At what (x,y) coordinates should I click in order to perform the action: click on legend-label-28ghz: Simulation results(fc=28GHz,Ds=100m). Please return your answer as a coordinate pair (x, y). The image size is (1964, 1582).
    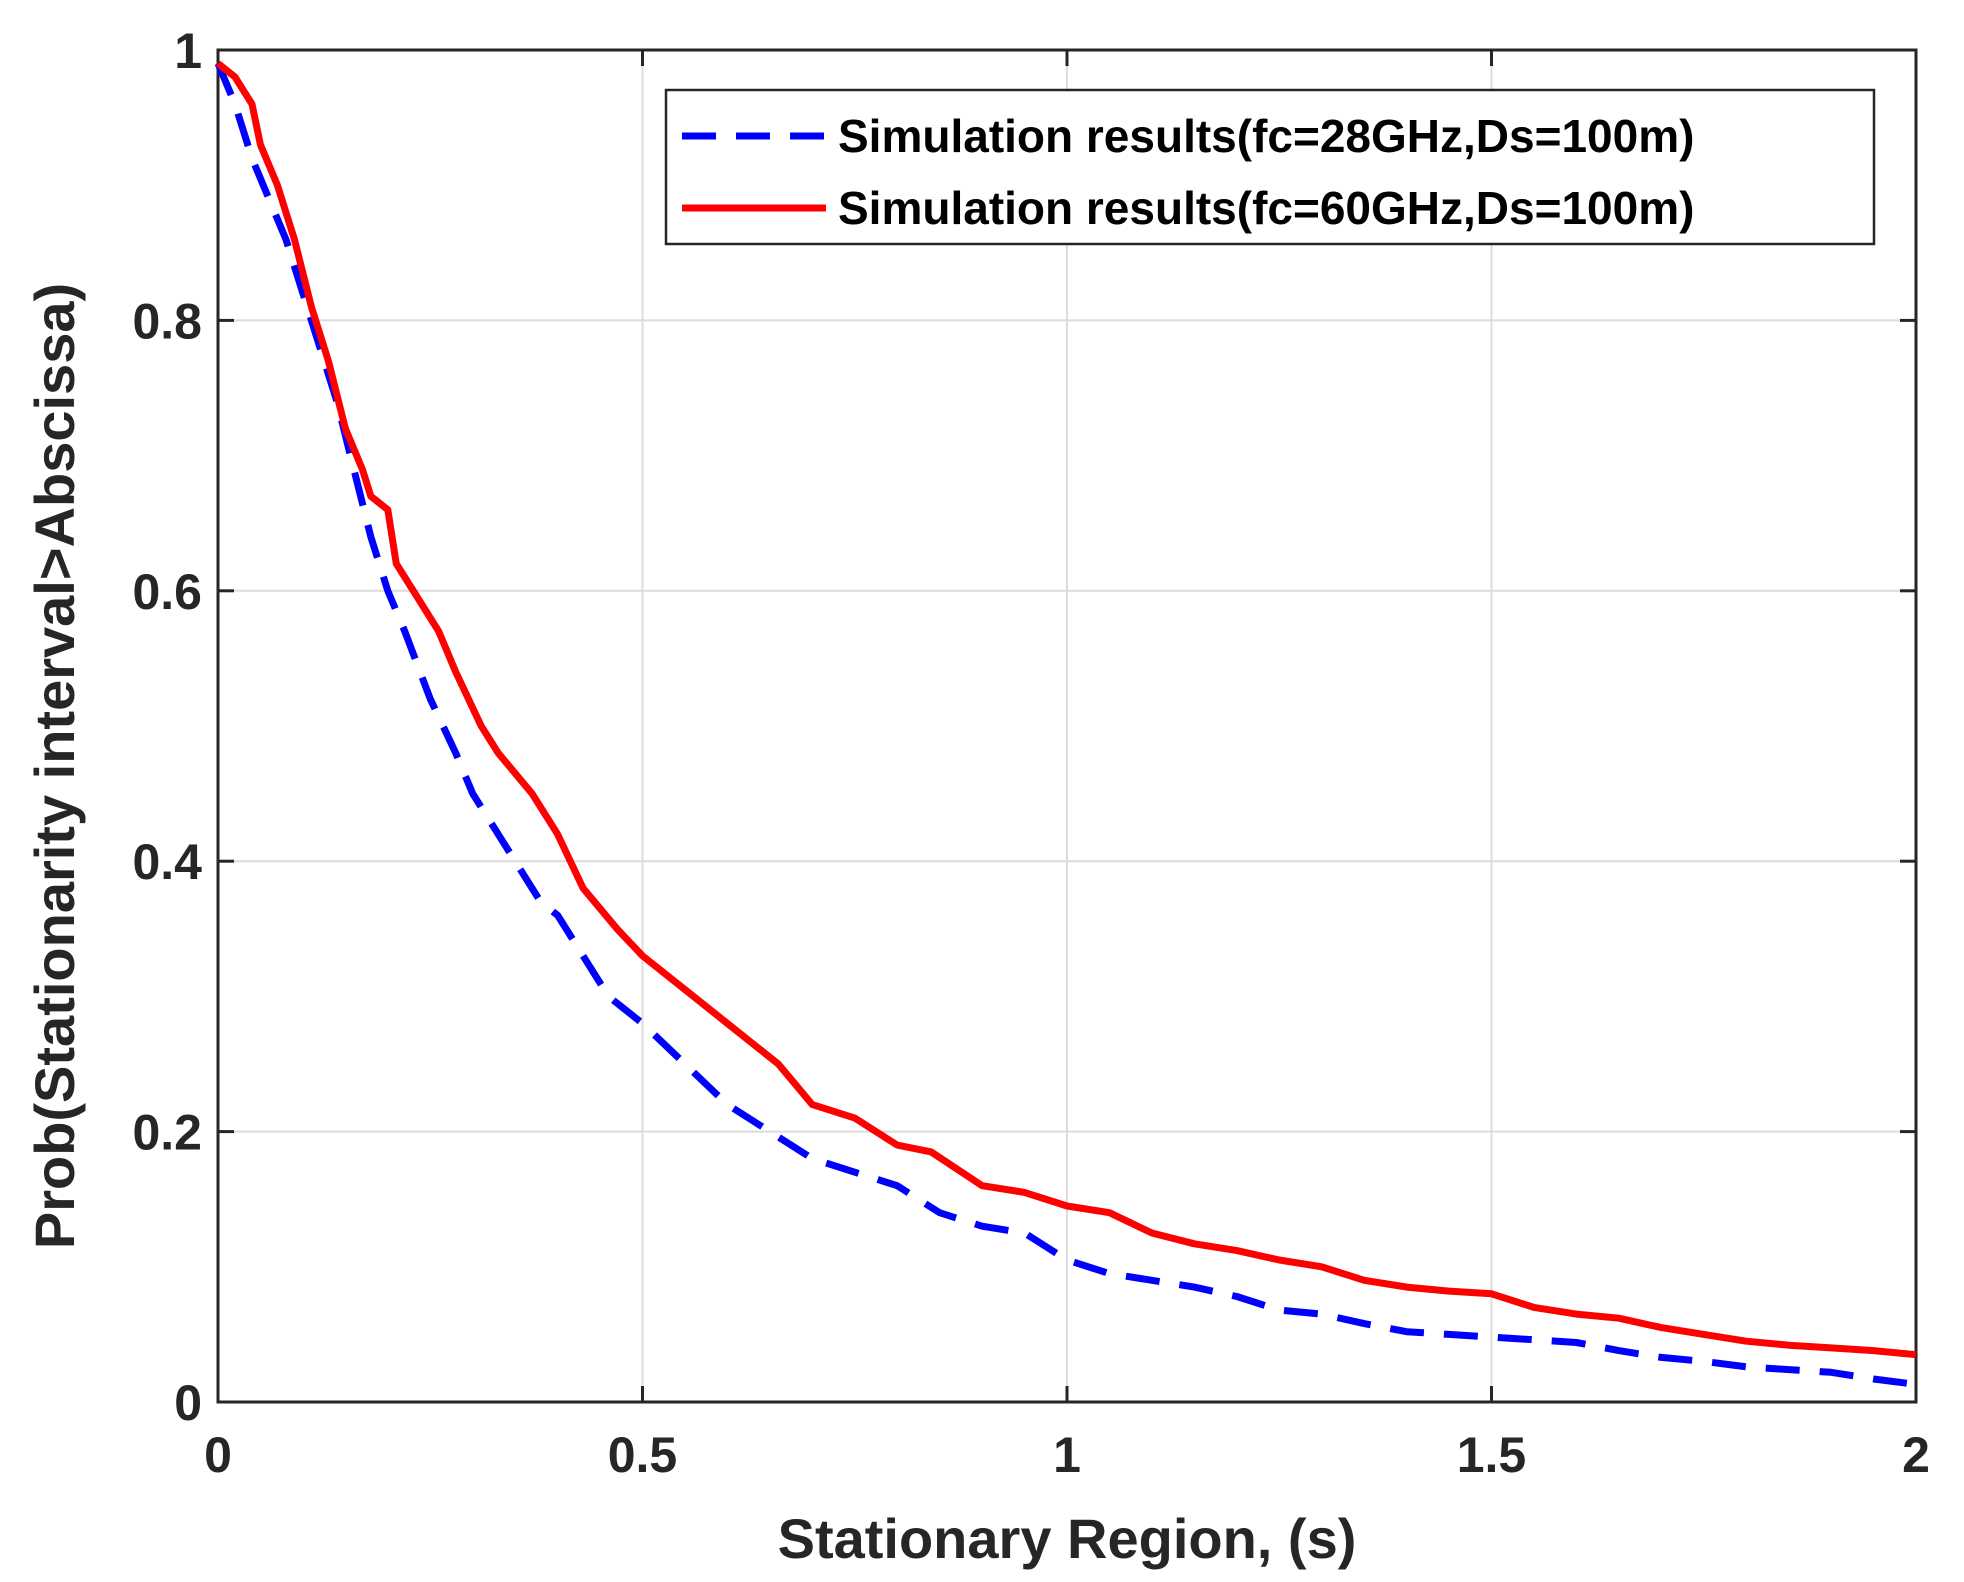
    Looking at the image, I should click on (1266, 136).